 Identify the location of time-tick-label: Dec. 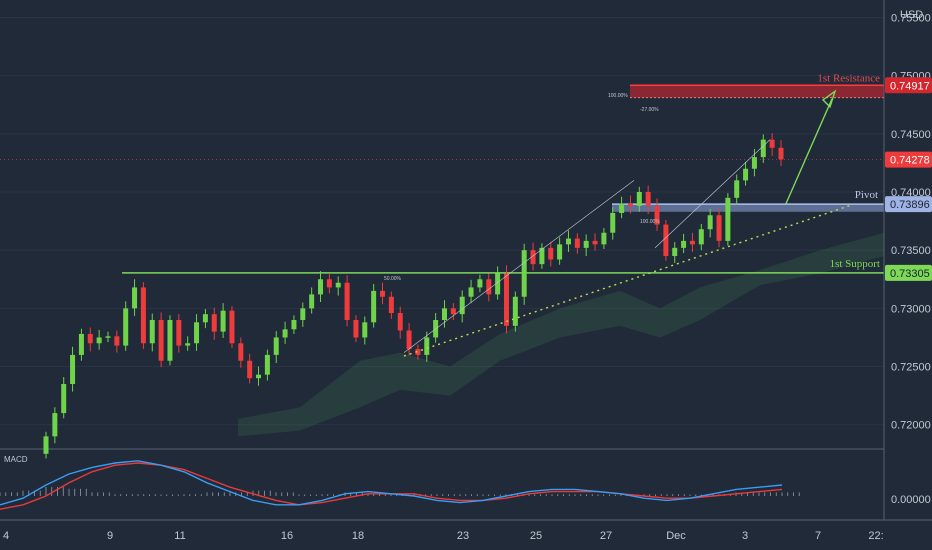
(676, 536).